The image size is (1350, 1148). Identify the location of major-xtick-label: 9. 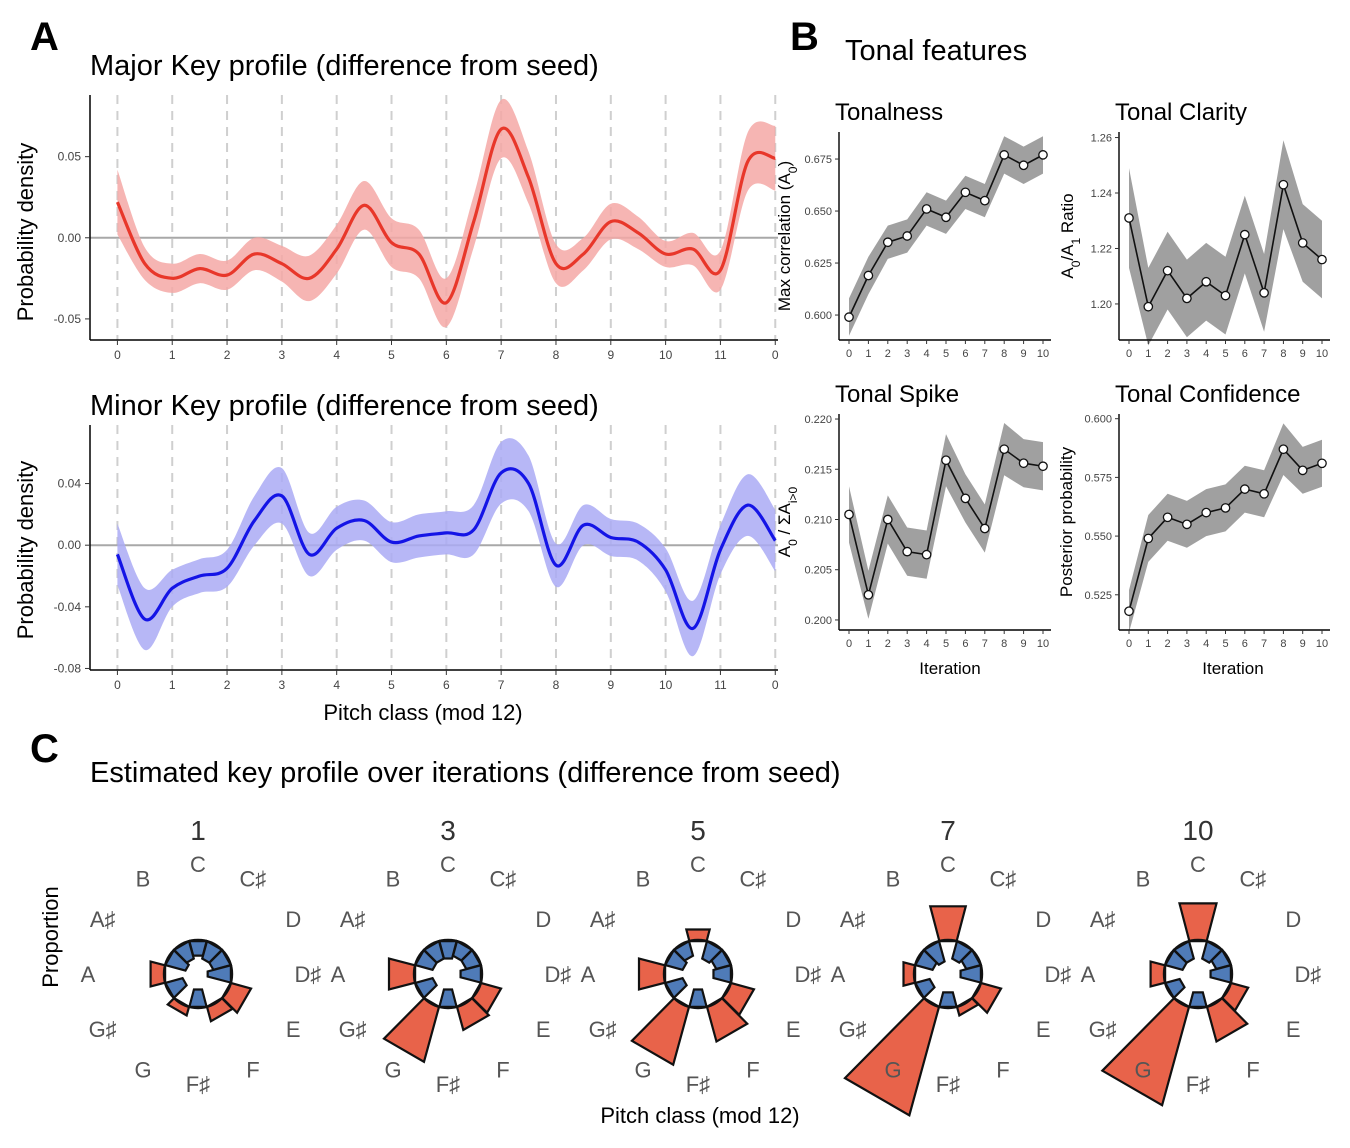
(610, 355).